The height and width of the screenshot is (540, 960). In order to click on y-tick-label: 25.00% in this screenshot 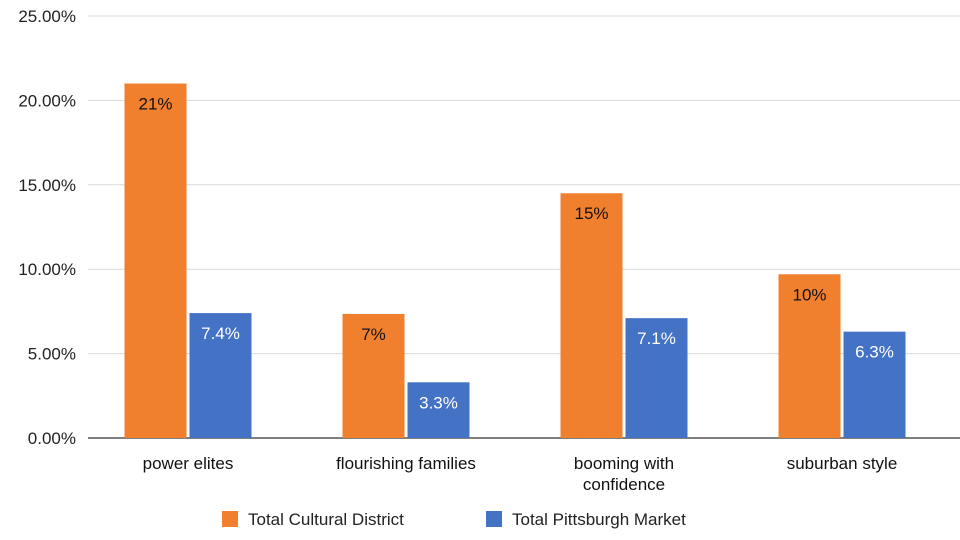, I will do `click(47, 16)`.